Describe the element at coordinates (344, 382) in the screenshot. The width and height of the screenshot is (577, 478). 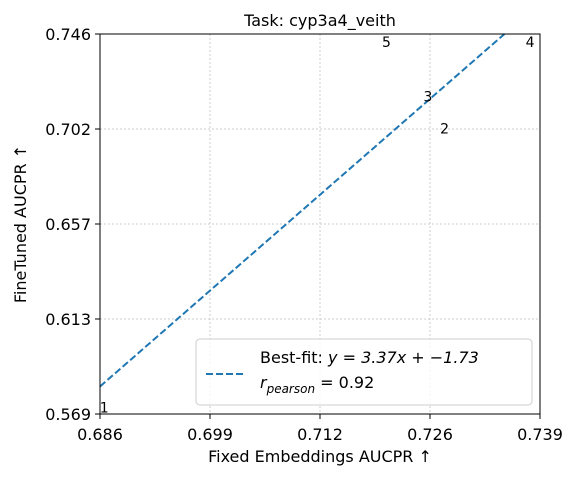
I see `legend-r-value: = 0.92` at that location.